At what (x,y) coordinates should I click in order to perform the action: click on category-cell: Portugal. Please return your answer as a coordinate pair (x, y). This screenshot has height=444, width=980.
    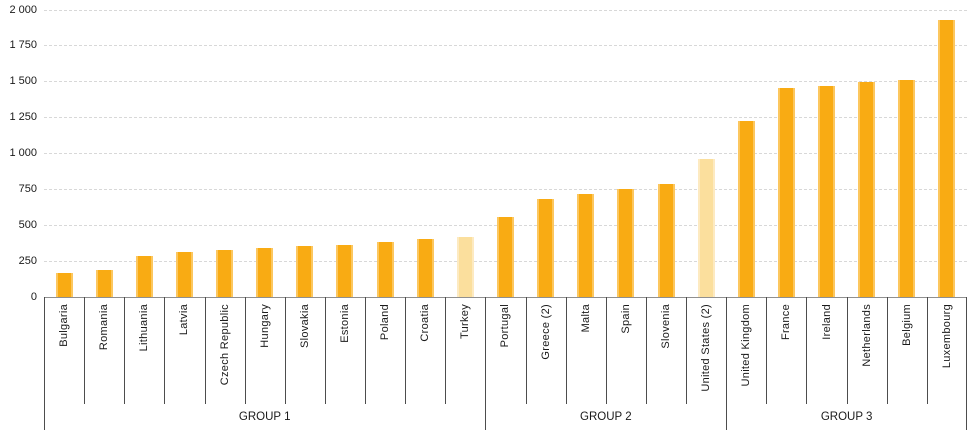
    Looking at the image, I should click on (505, 351).